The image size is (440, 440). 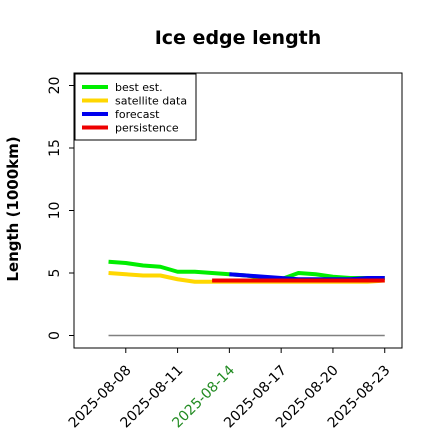 What do you see at coordinates (246, 298) in the screenshot?
I see `plot-area` at bounding box center [246, 298].